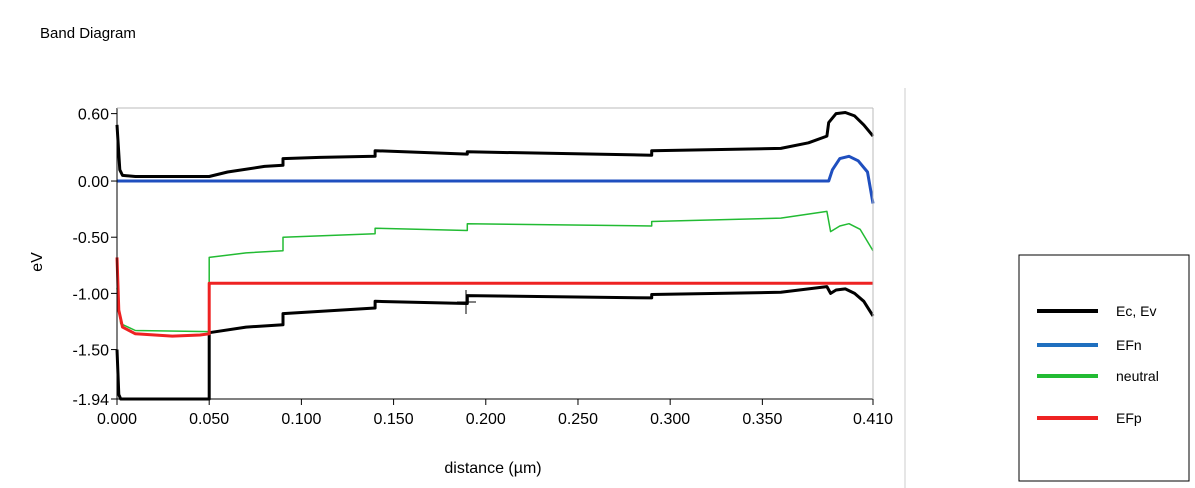 This screenshot has width=1195, height=488. I want to click on cursor-crosshair-icon, so click(466, 302).